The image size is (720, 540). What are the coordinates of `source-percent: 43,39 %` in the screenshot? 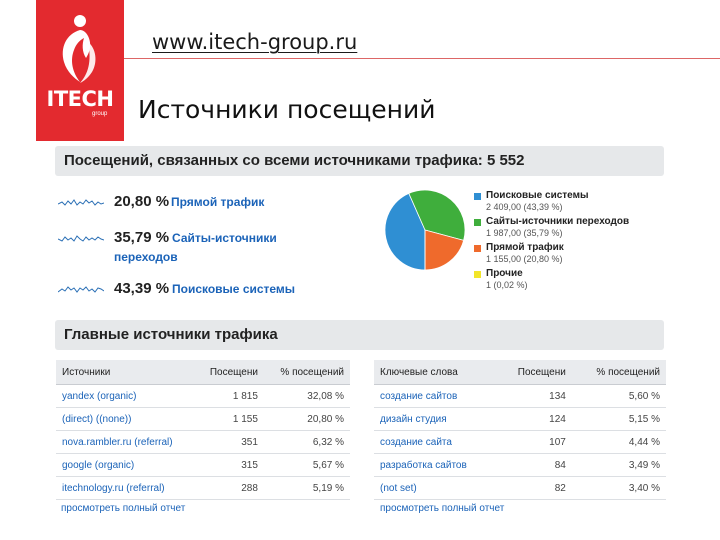 It's located at (142, 288).